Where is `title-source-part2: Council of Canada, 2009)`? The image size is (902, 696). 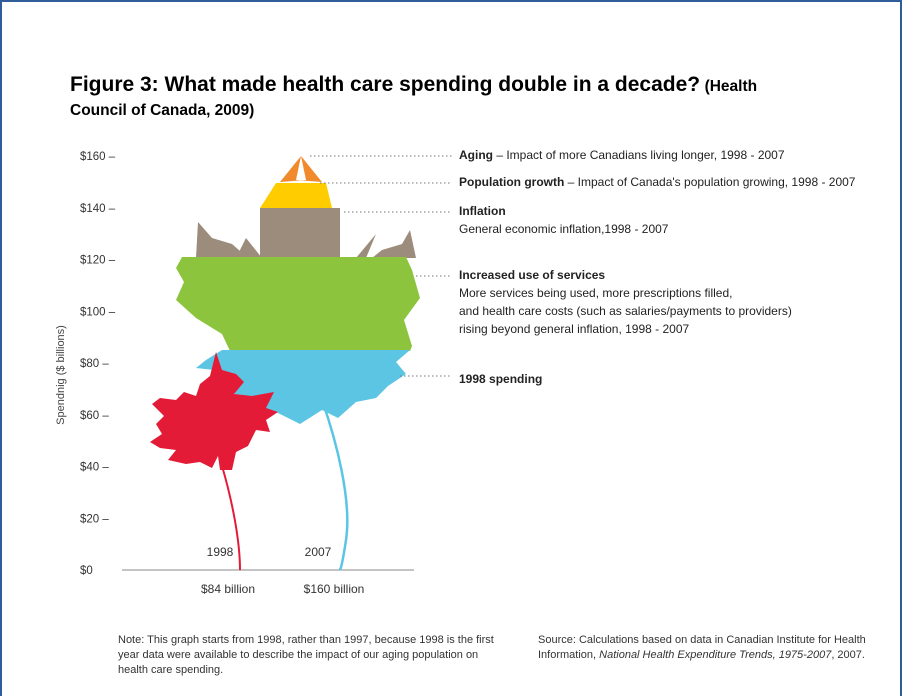 title-source-part2: Council of Canada, 2009) is located at coordinates (162, 110).